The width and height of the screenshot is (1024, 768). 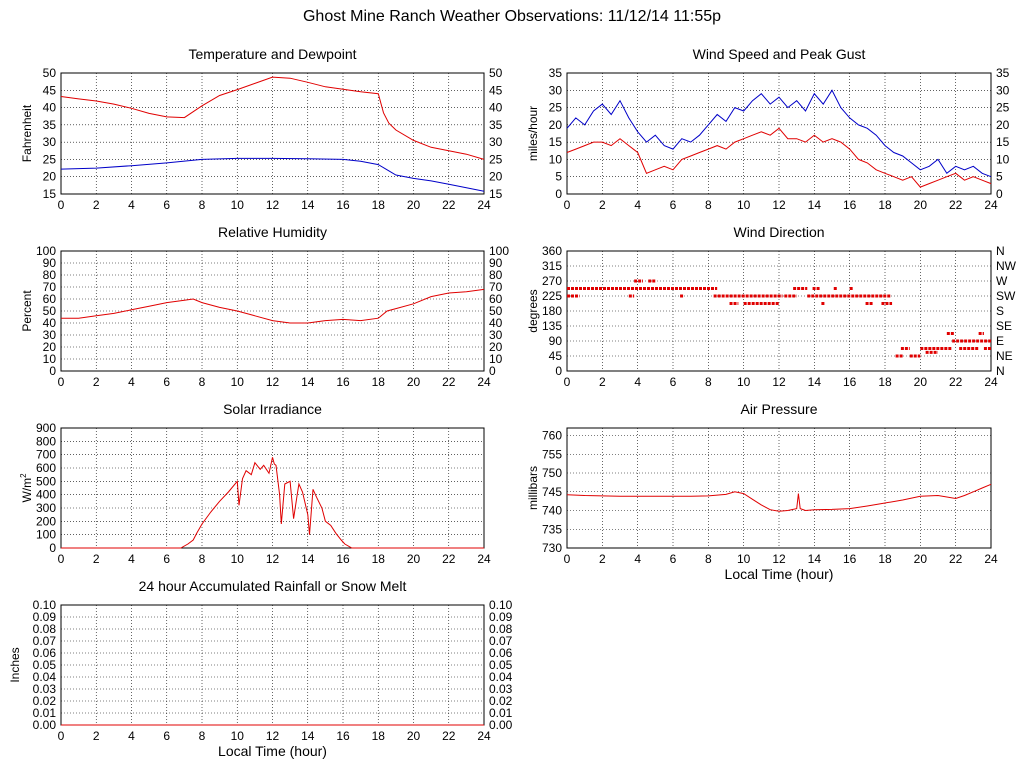 I want to click on y-tick-label: 25, so click(x=556, y=108).